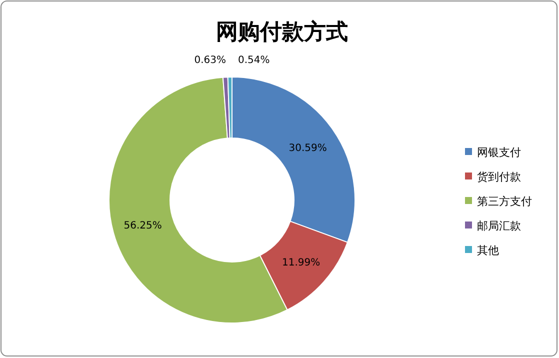 This screenshot has height=358, width=559. Describe the element at coordinates (499, 152) in the screenshot. I see `legend-label: 网银支付` at that location.